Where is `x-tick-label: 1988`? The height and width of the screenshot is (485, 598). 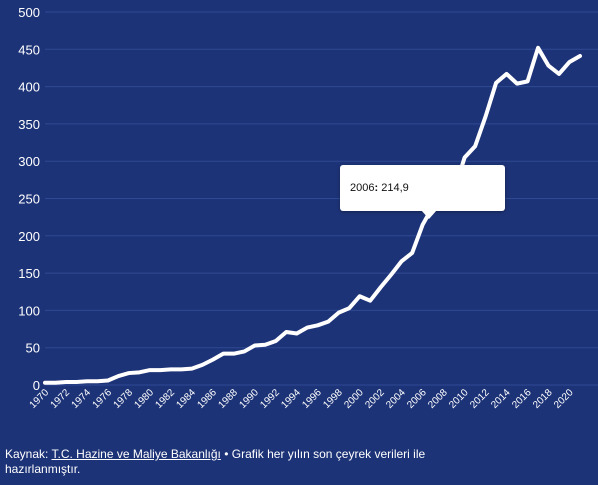 x-tick-label: 1988 is located at coordinates (228, 399).